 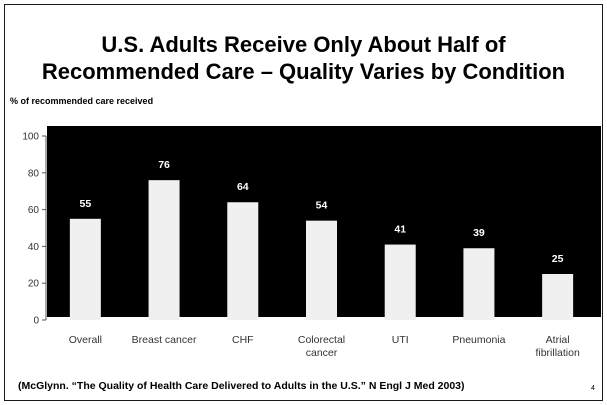 I want to click on y-tick-label: 60, so click(x=34, y=210).